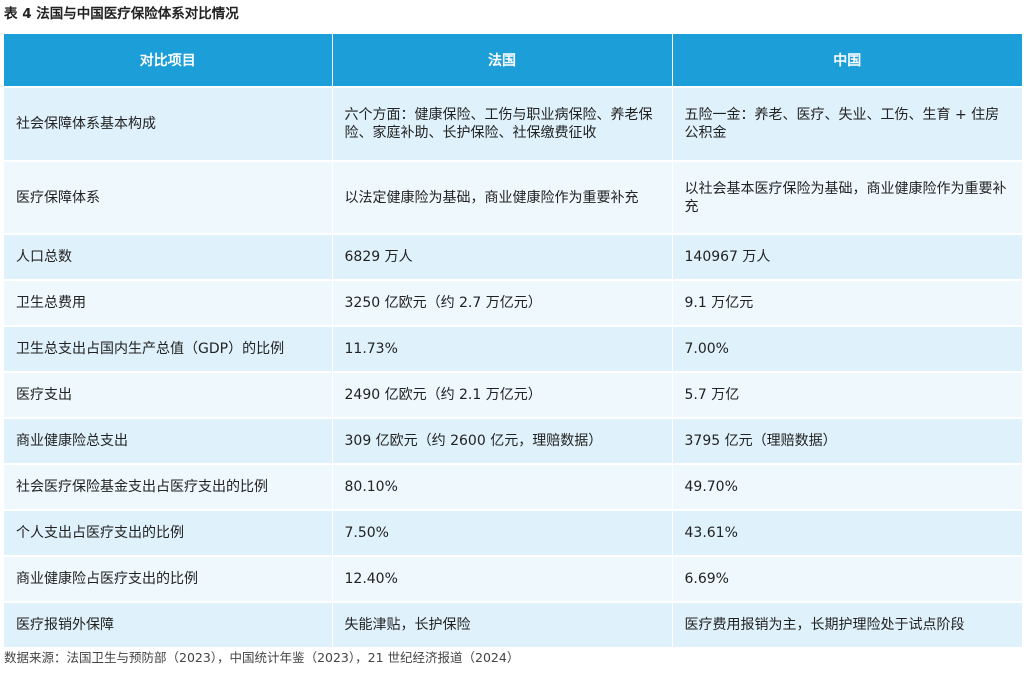 This screenshot has width=1027, height=676. I want to click on table-row: 个人支出占医疗支出的比例 7.50% 43.61%, so click(513, 532).